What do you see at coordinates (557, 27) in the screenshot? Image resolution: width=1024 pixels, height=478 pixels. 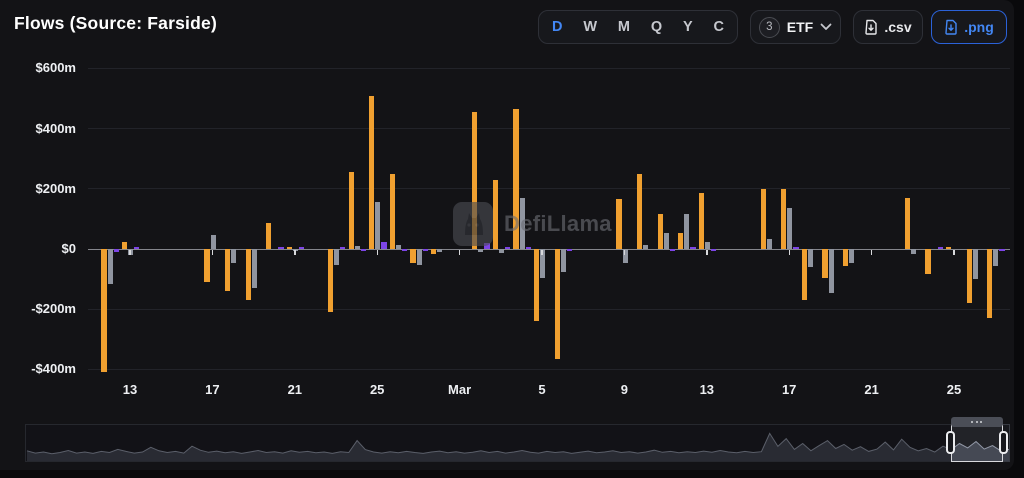 I see `time-button-d: D` at bounding box center [557, 27].